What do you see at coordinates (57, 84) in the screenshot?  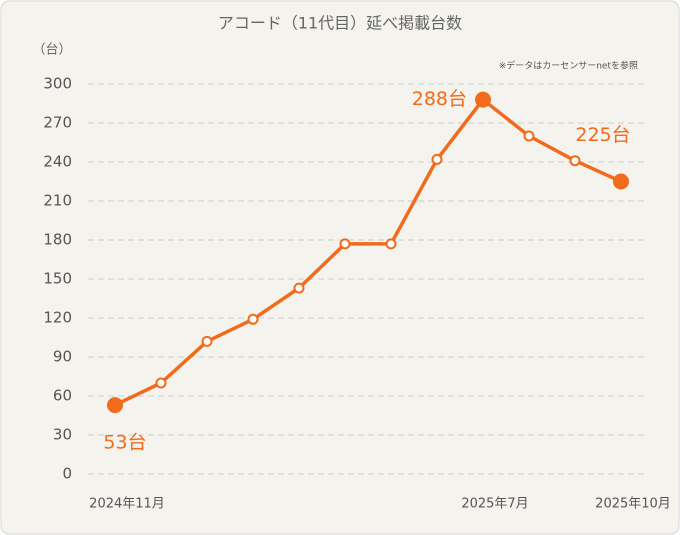 I see `y-tick-label: 300` at bounding box center [57, 84].